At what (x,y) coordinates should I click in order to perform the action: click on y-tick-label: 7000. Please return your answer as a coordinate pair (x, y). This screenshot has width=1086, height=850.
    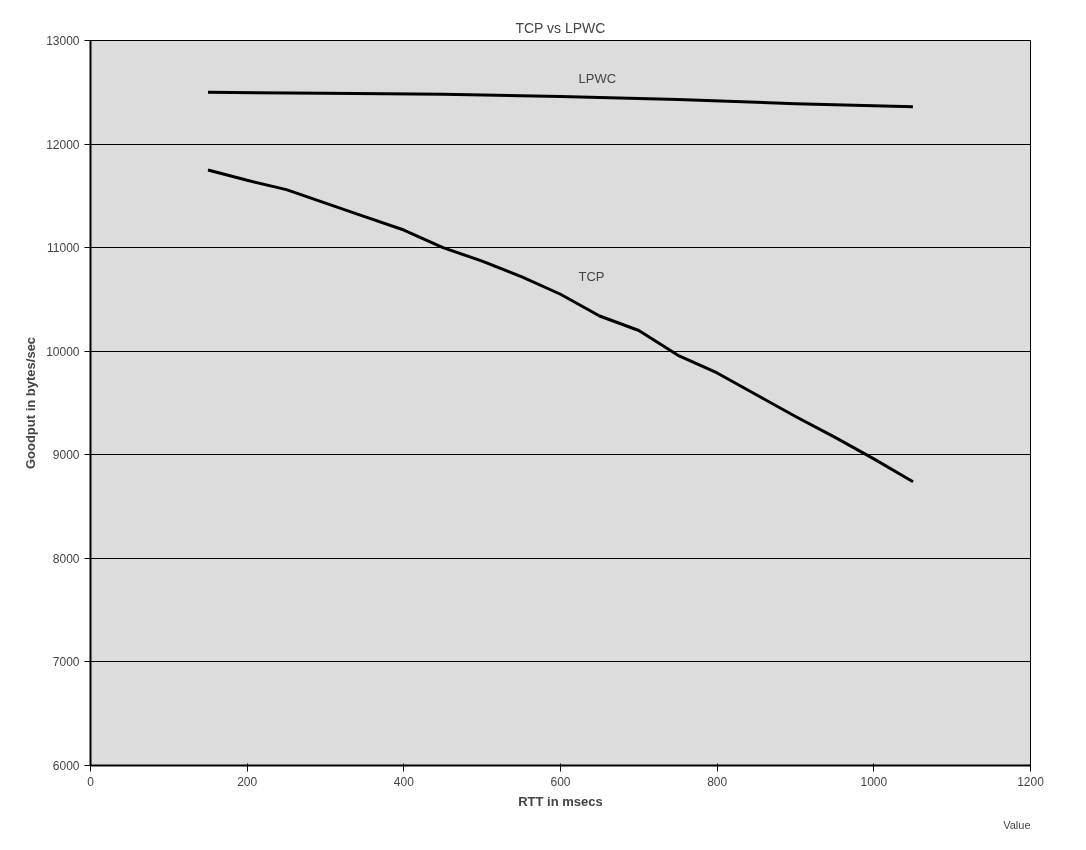
    Looking at the image, I should click on (66, 662).